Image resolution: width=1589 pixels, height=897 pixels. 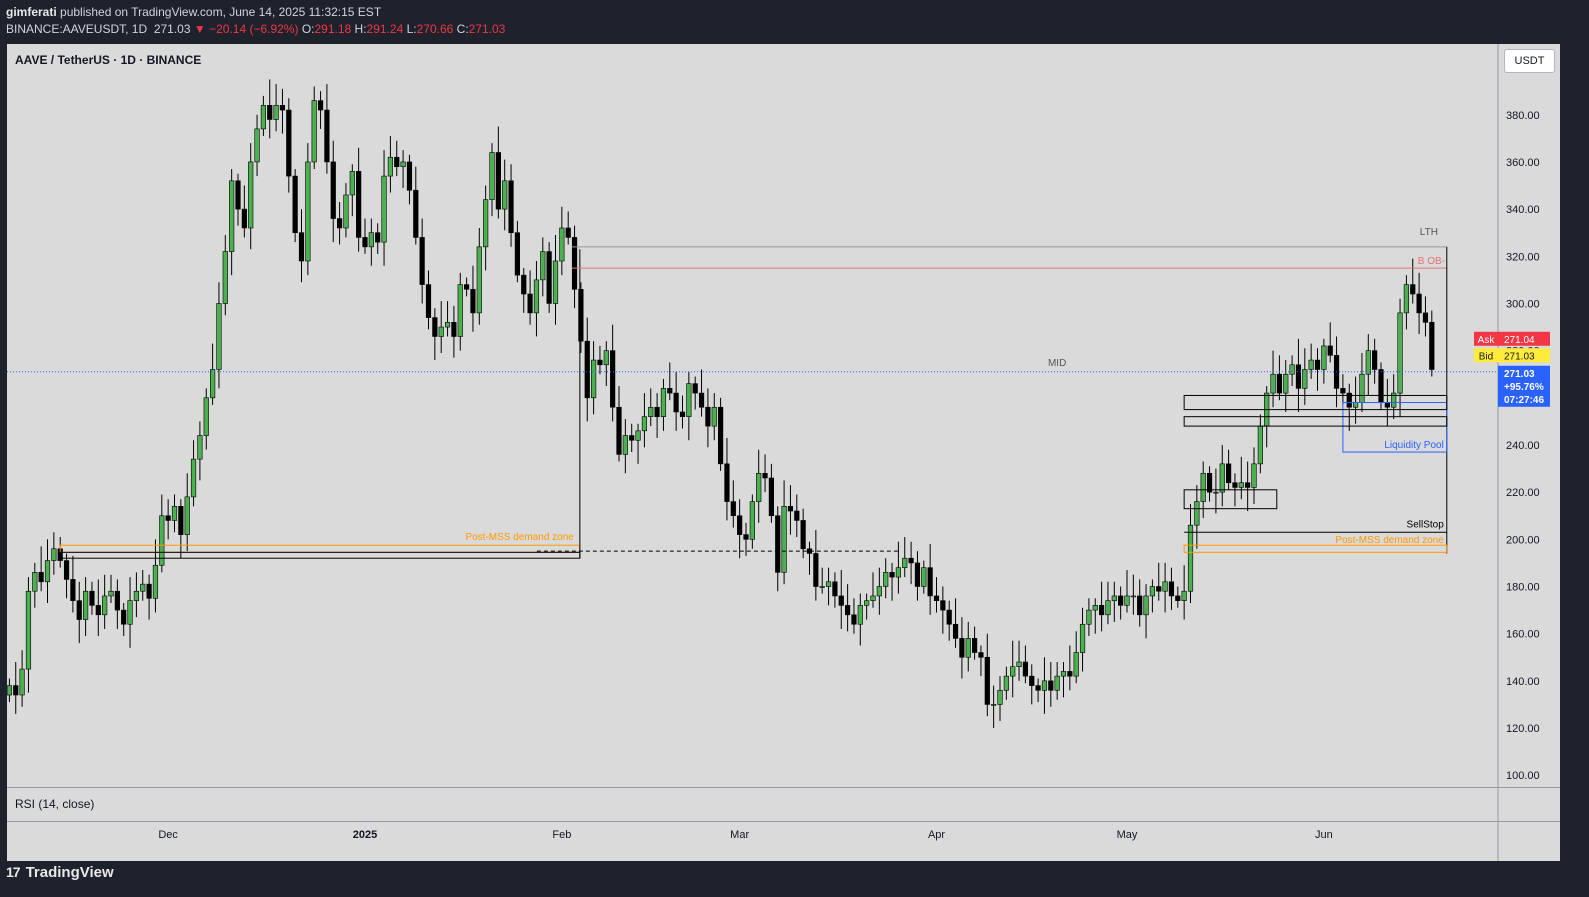 What do you see at coordinates (1519, 356) in the screenshot?
I see `bid-value: 271.03` at bounding box center [1519, 356].